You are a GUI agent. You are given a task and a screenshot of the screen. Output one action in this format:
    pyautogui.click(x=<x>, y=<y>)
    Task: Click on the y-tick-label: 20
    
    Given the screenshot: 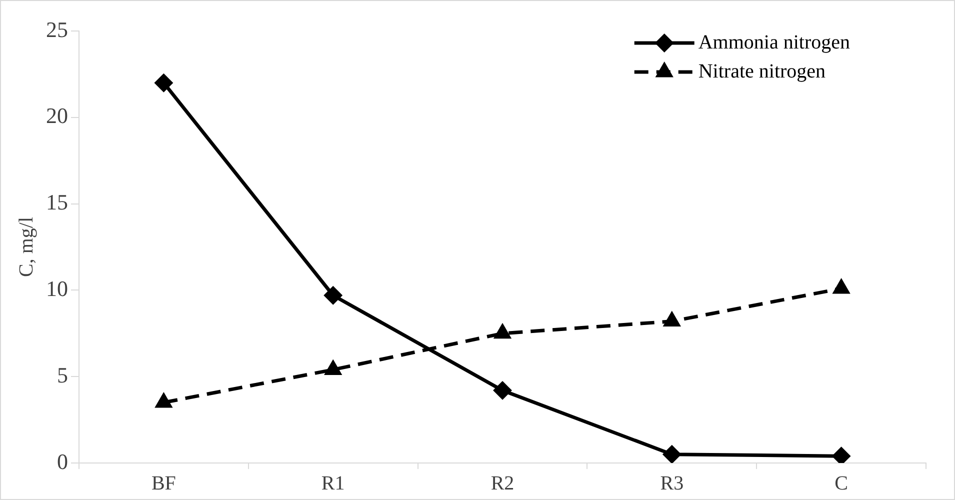 What is the action you would take?
    pyautogui.click(x=57, y=115)
    